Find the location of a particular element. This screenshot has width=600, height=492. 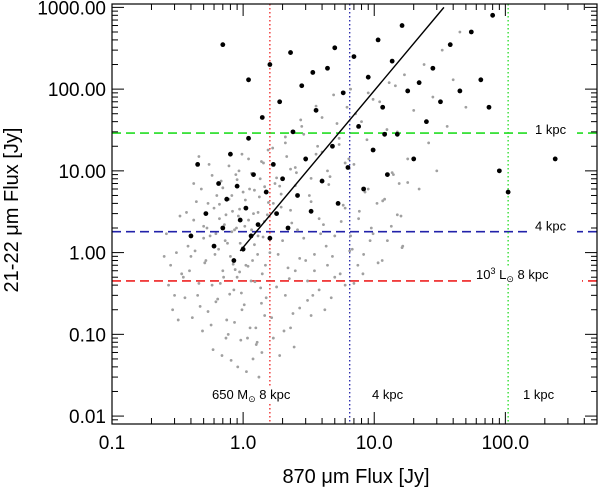

y-tick-label-2: 1.00 is located at coordinates (87, 254).